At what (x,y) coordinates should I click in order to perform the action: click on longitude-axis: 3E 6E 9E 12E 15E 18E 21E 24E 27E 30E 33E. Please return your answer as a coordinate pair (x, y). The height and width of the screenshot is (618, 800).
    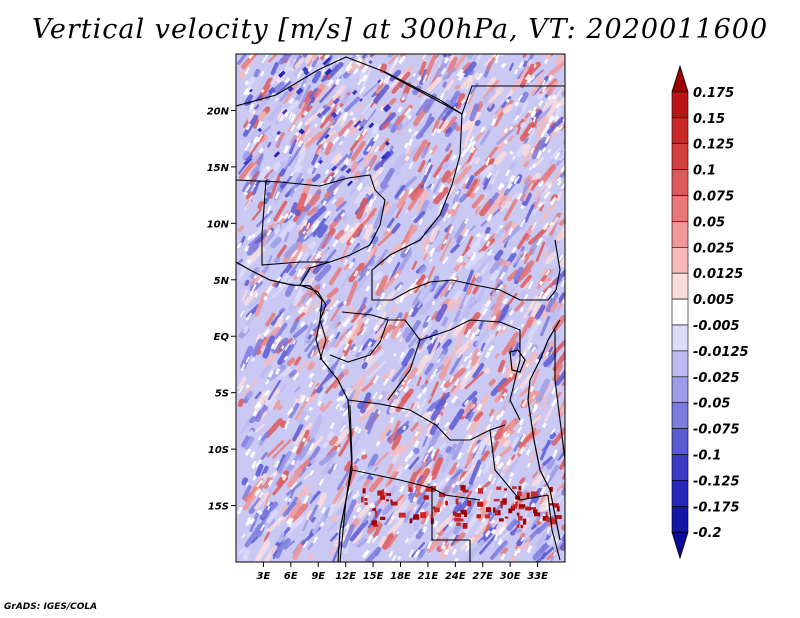
    Looking at the image, I should click on (402, 572).